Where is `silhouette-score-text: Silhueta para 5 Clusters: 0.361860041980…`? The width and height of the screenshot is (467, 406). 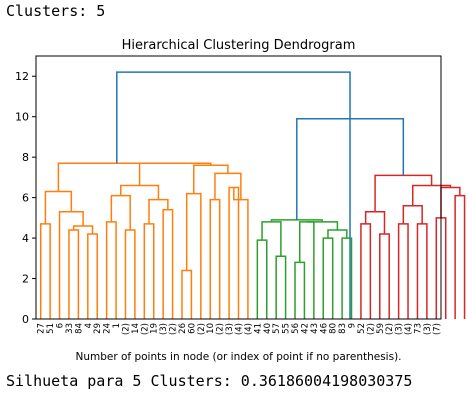 silhouette-score-text: Silhueta para 5 Clusters: 0.361860041980… is located at coordinates (209, 381).